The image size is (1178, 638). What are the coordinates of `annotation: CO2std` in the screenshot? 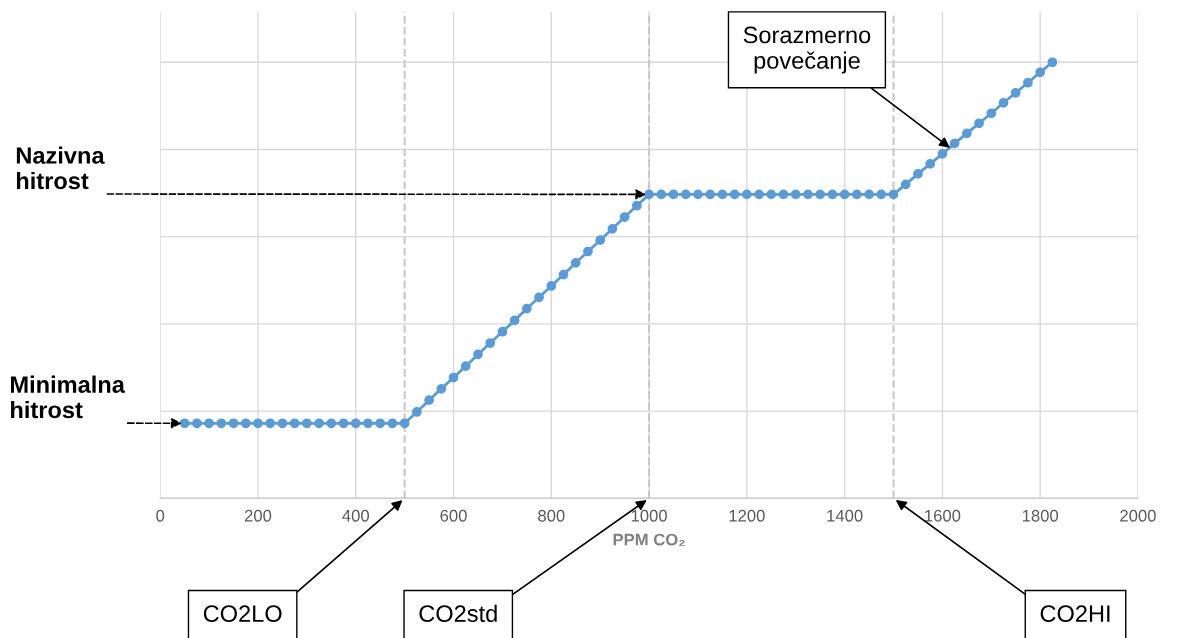 It's located at (458, 613).